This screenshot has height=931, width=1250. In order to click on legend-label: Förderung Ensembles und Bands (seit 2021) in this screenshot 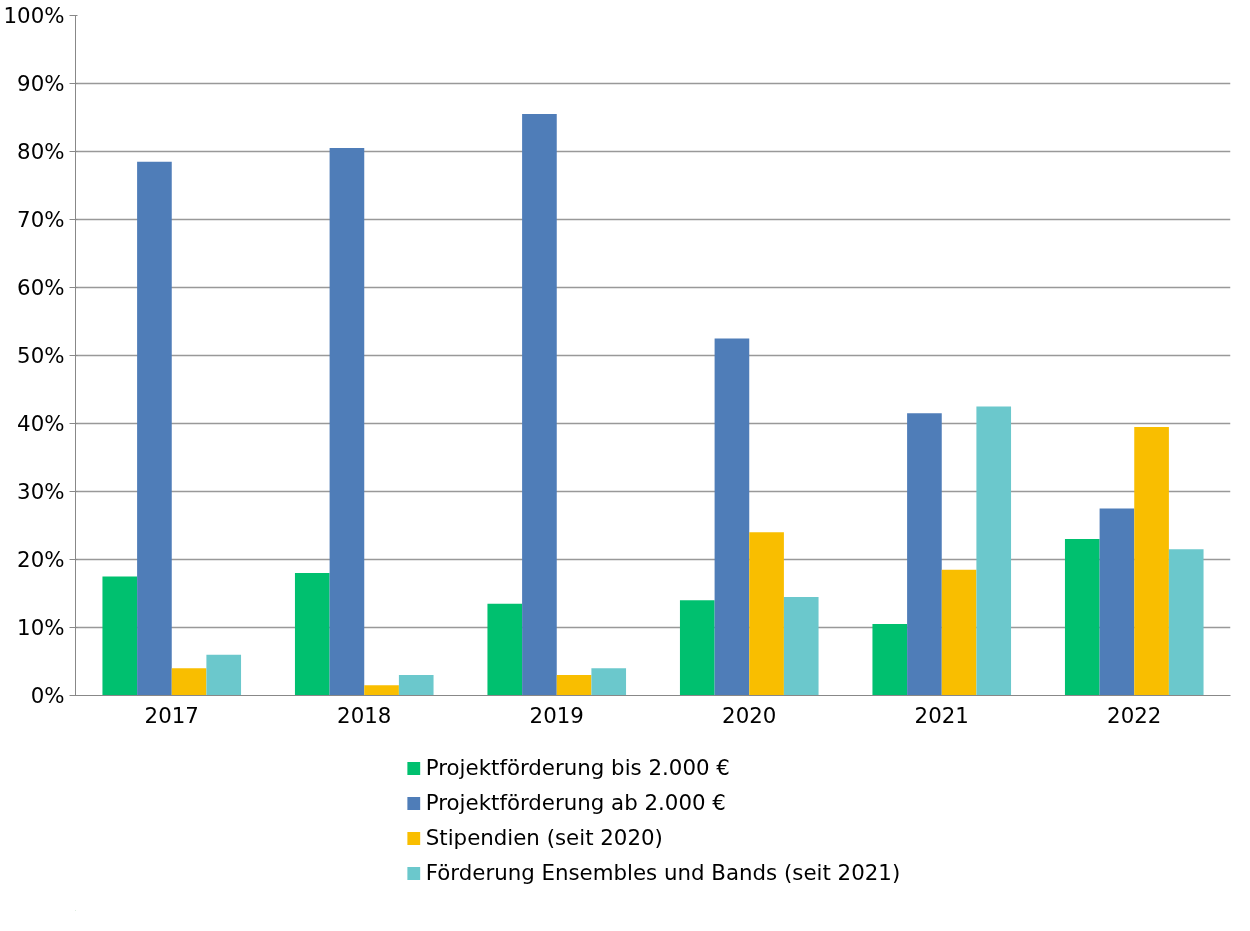, I will do `click(663, 872)`.